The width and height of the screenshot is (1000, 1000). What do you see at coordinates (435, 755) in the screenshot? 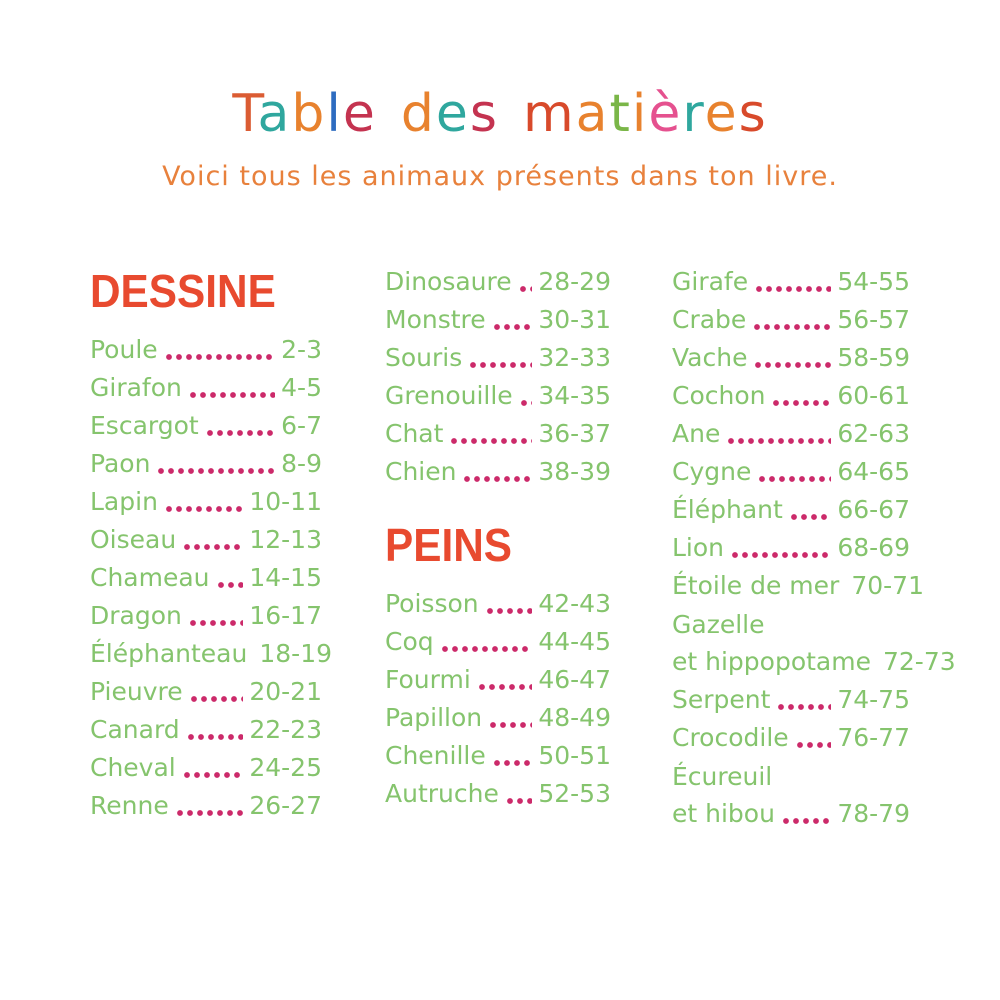
I see `toc-entry-label: Chenille` at bounding box center [435, 755].